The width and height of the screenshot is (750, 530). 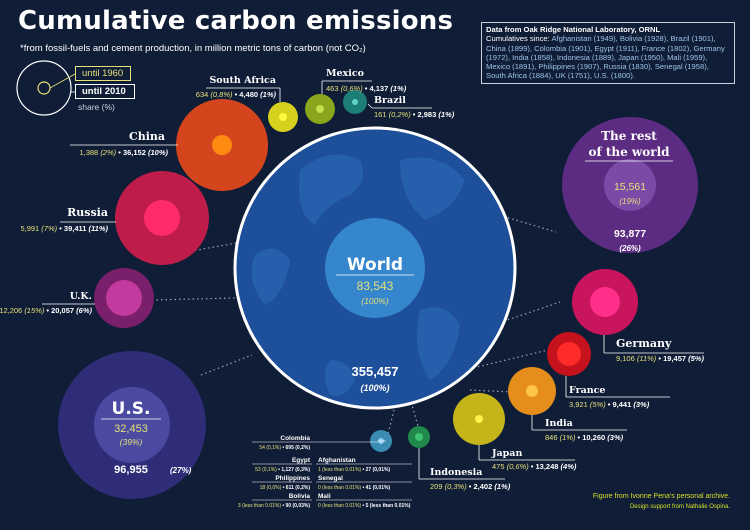 What do you see at coordinates (282, 470) in the screenshot?
I see `label-egypt-values: 53 (0,1%) • 1,127 (0,3%)` at bounding box center [282, 470].